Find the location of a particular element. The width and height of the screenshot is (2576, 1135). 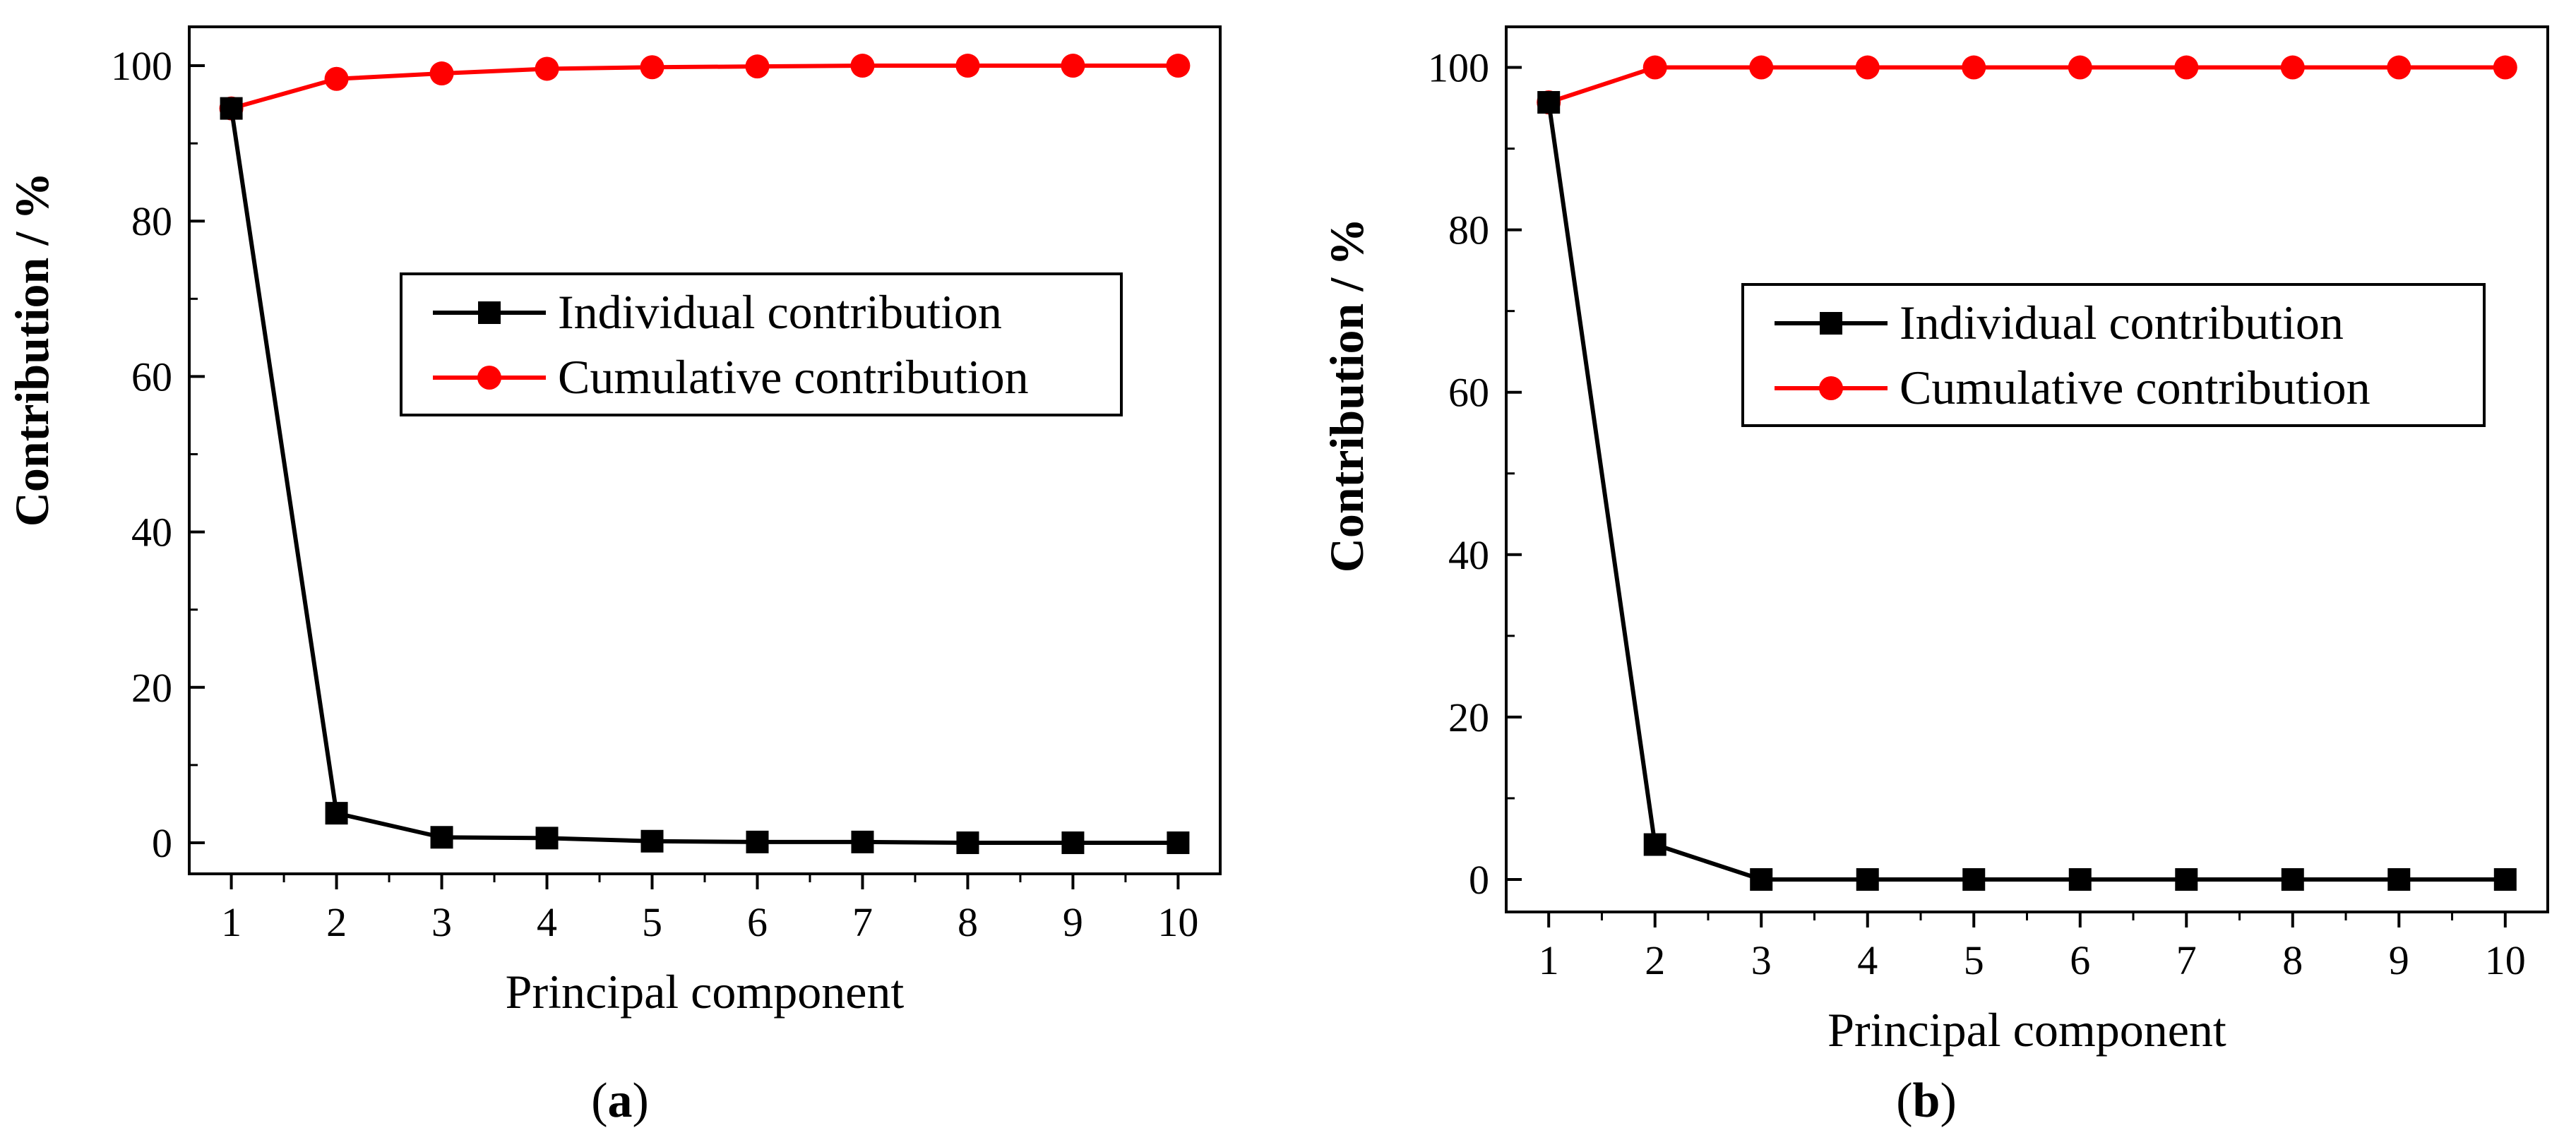

caption-open-b: ( is located at coordinates (1904, 1101).